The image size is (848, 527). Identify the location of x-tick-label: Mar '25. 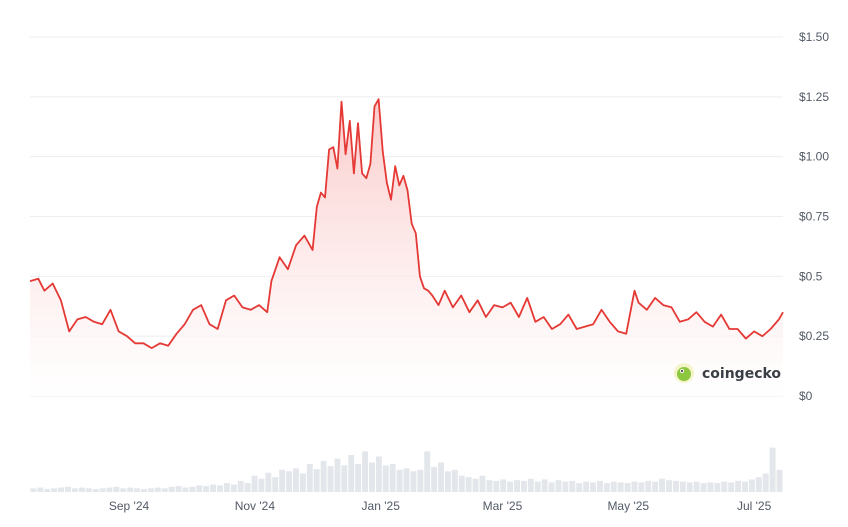
(503, 506).